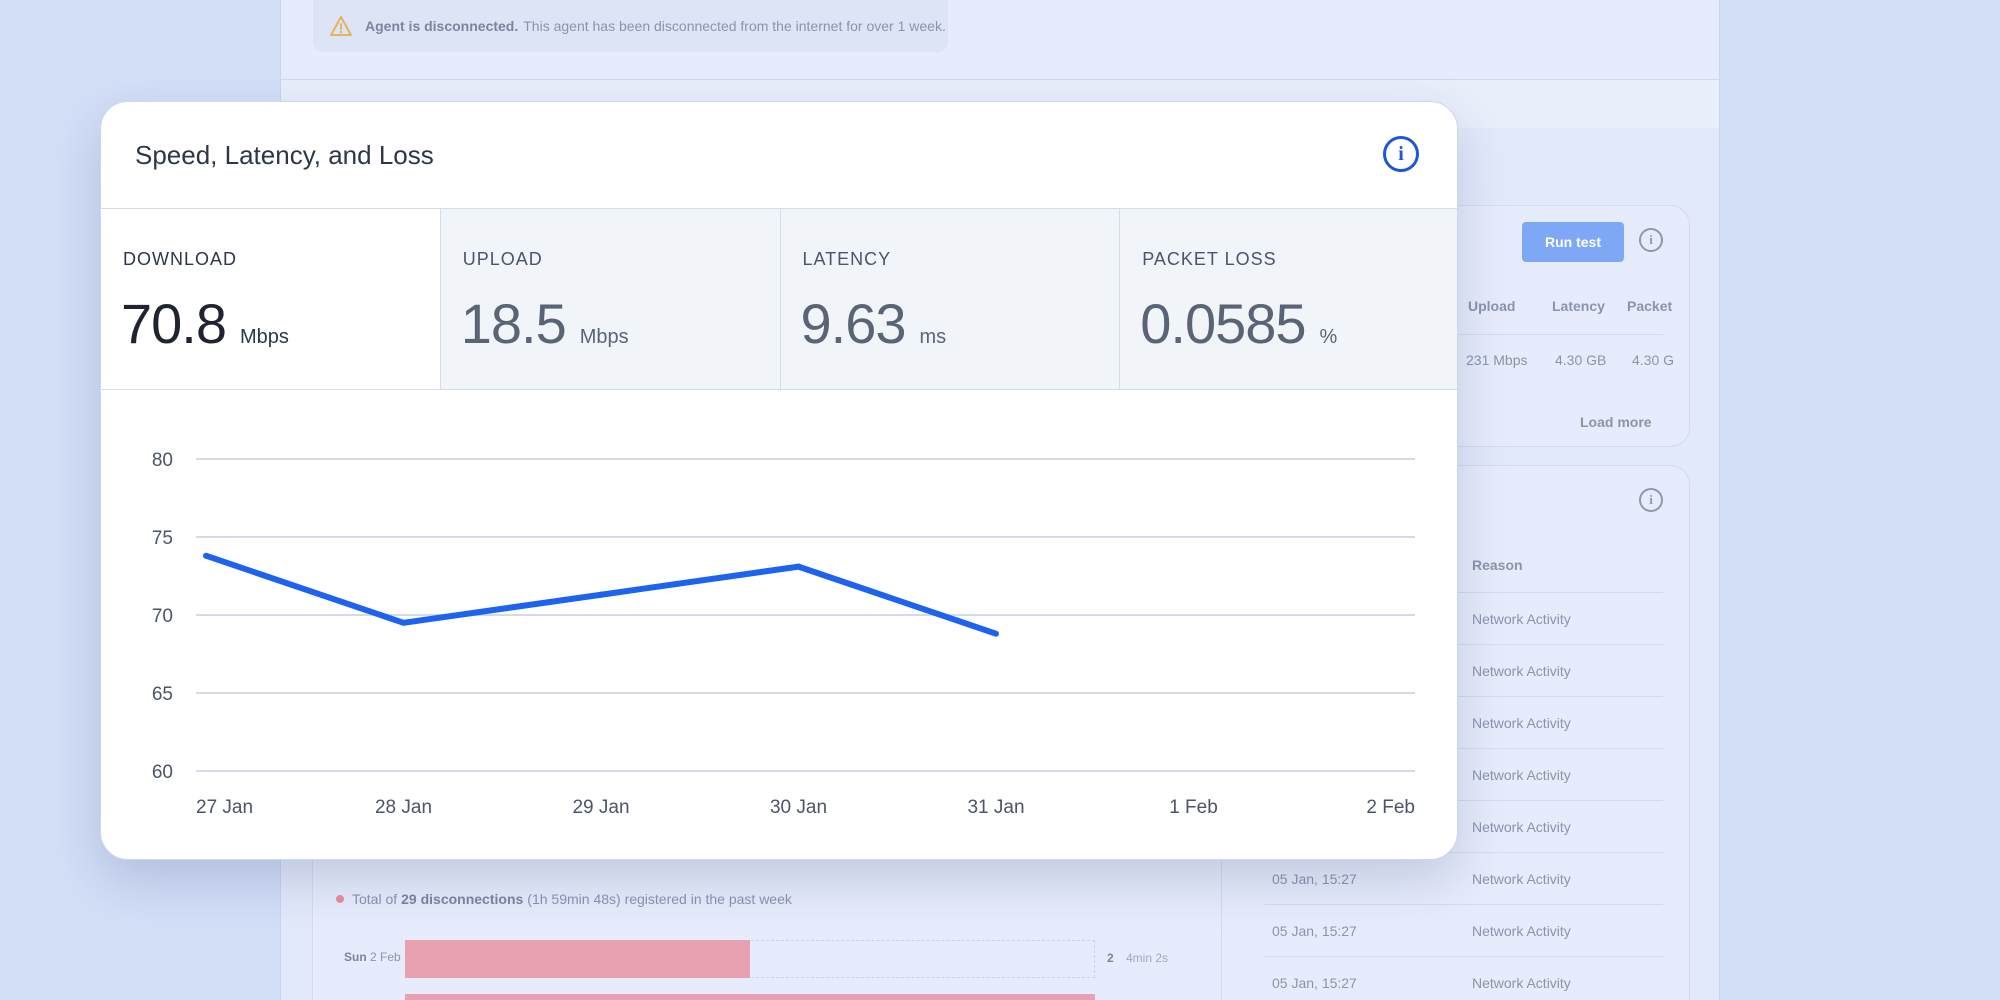  Describe the element at coordinates (174, 323) in the screenshot. I see `metric-value: 70.8` at that location.